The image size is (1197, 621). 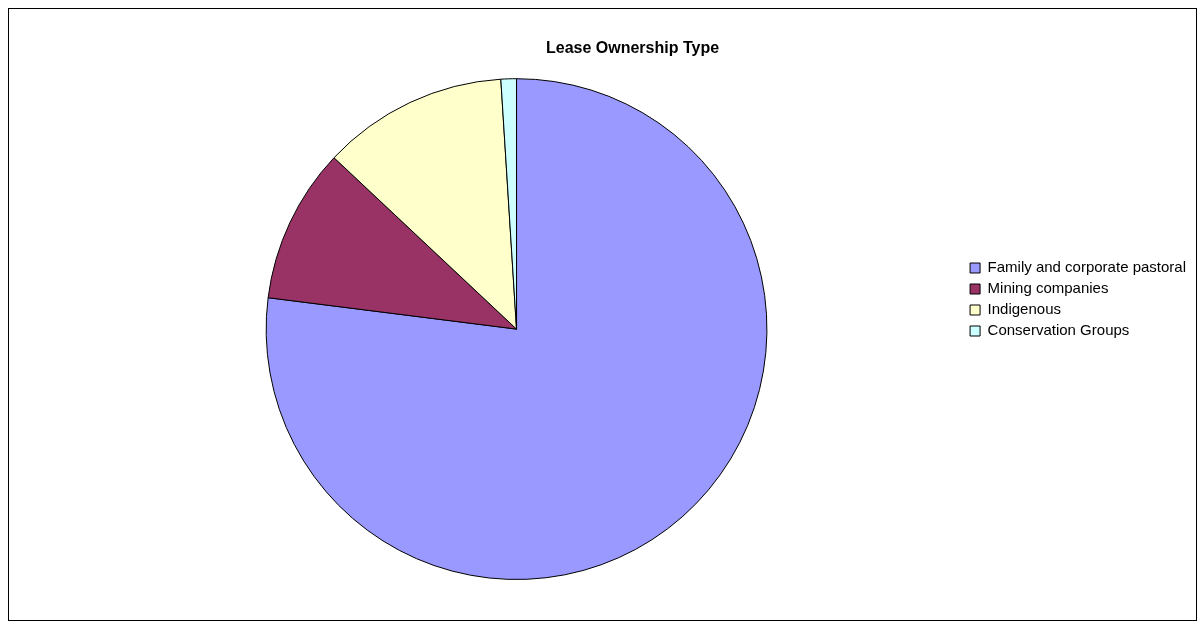 I want to click on legend-label: Indigenous, so click(x=1024, y=309).